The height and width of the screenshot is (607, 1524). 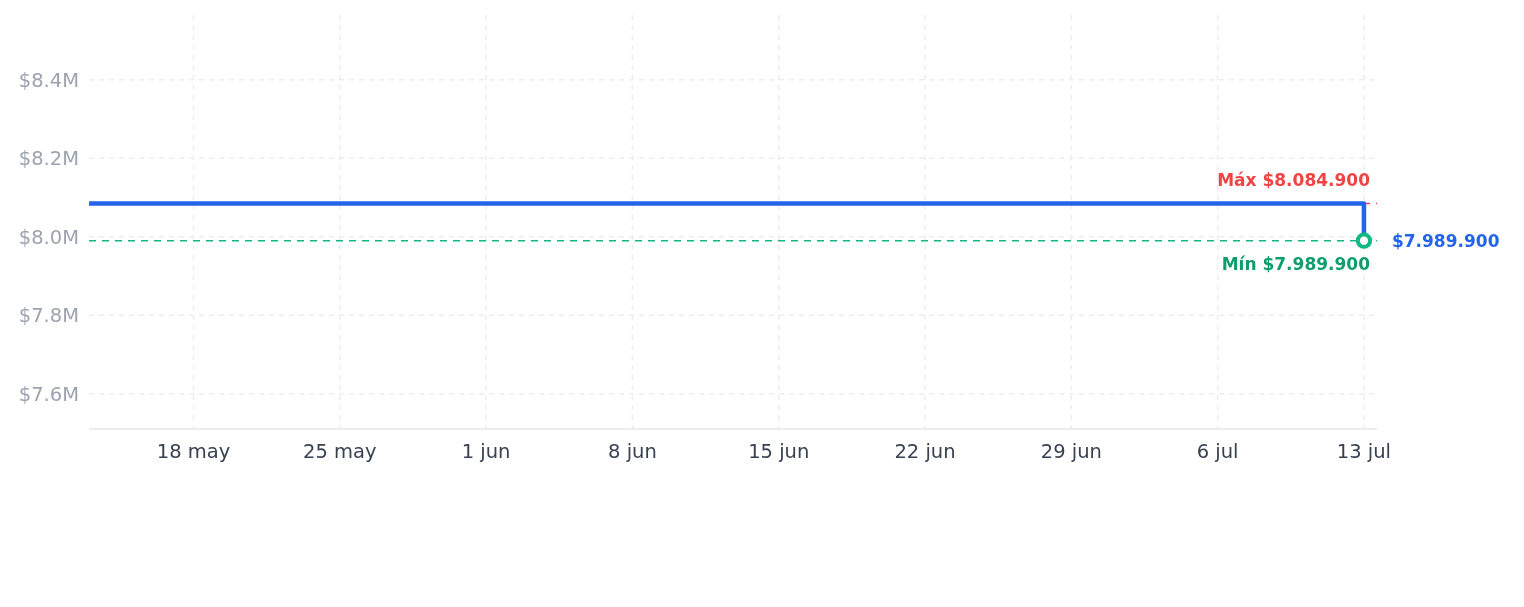 What do you see at coordinates (193, 451) in the screenshot?
I see `x-tick-label: 18 may` at bounding box center [193, 451].